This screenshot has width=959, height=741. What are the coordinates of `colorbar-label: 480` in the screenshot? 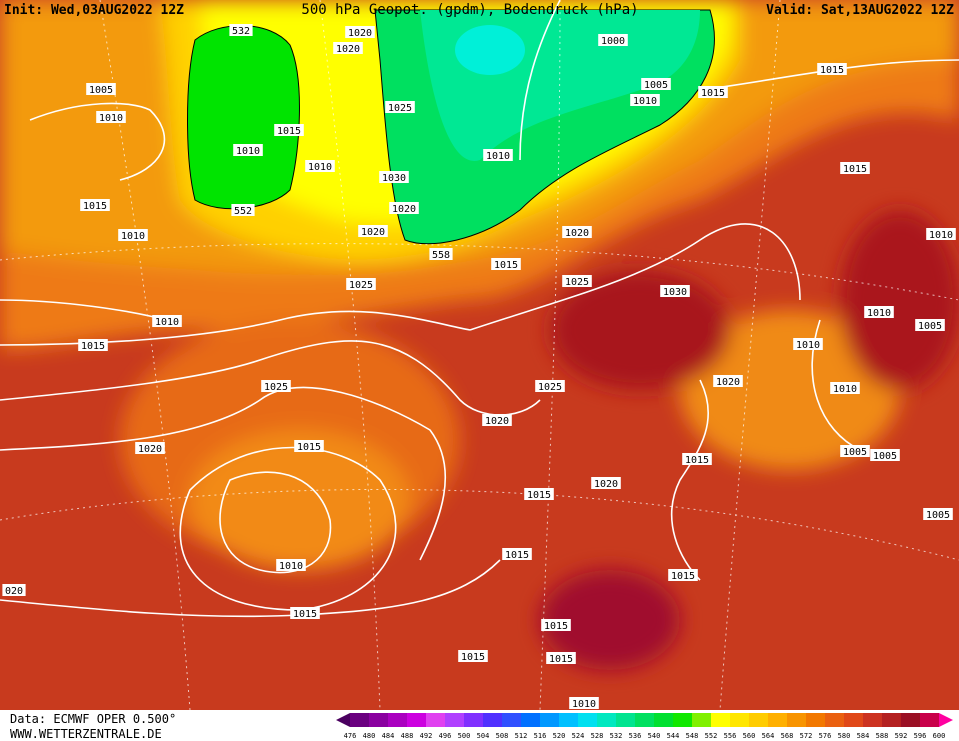 It's located at (369, 736).